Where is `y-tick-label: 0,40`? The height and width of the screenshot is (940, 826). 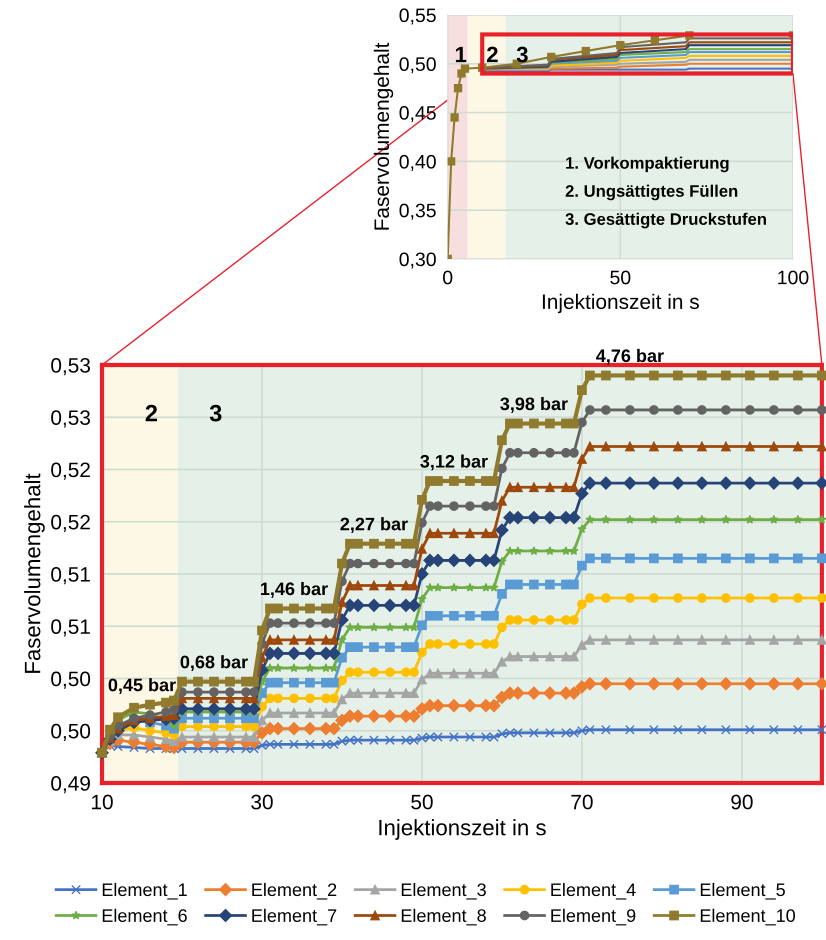 y-tick-label: 0,40 is located at coordinates (418, 162).